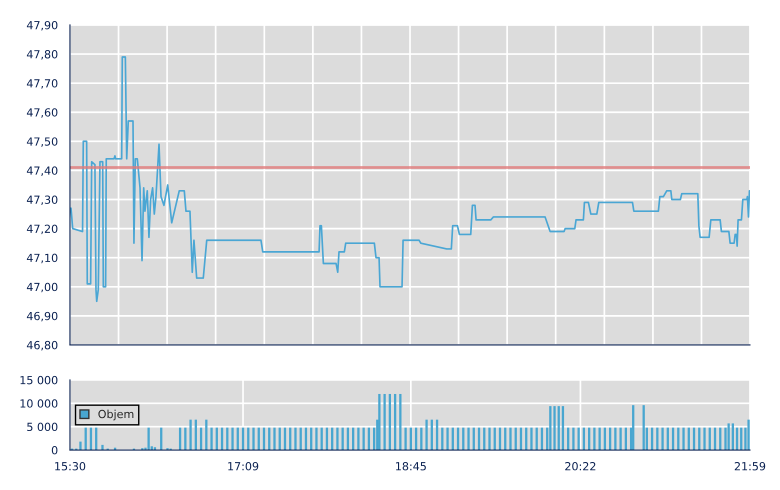 The width and height of the screenshot is (780, 490). Describe the element at coordinates (42, 84) in the screenshot. I see `y-tick-label: 47,70` at that location.